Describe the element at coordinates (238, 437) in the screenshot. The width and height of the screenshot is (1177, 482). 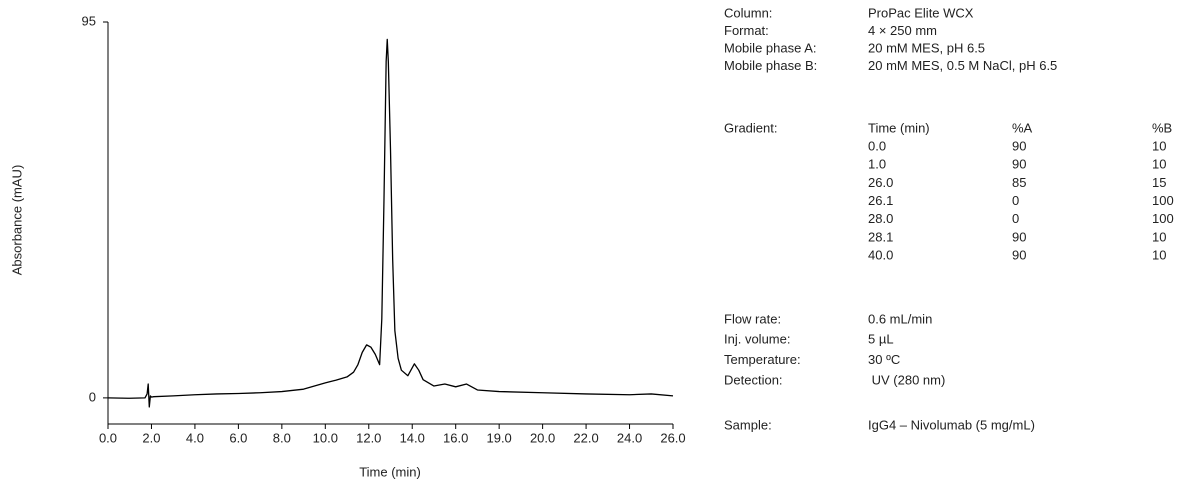
I see `x-tick-label: 6.0` at that location.